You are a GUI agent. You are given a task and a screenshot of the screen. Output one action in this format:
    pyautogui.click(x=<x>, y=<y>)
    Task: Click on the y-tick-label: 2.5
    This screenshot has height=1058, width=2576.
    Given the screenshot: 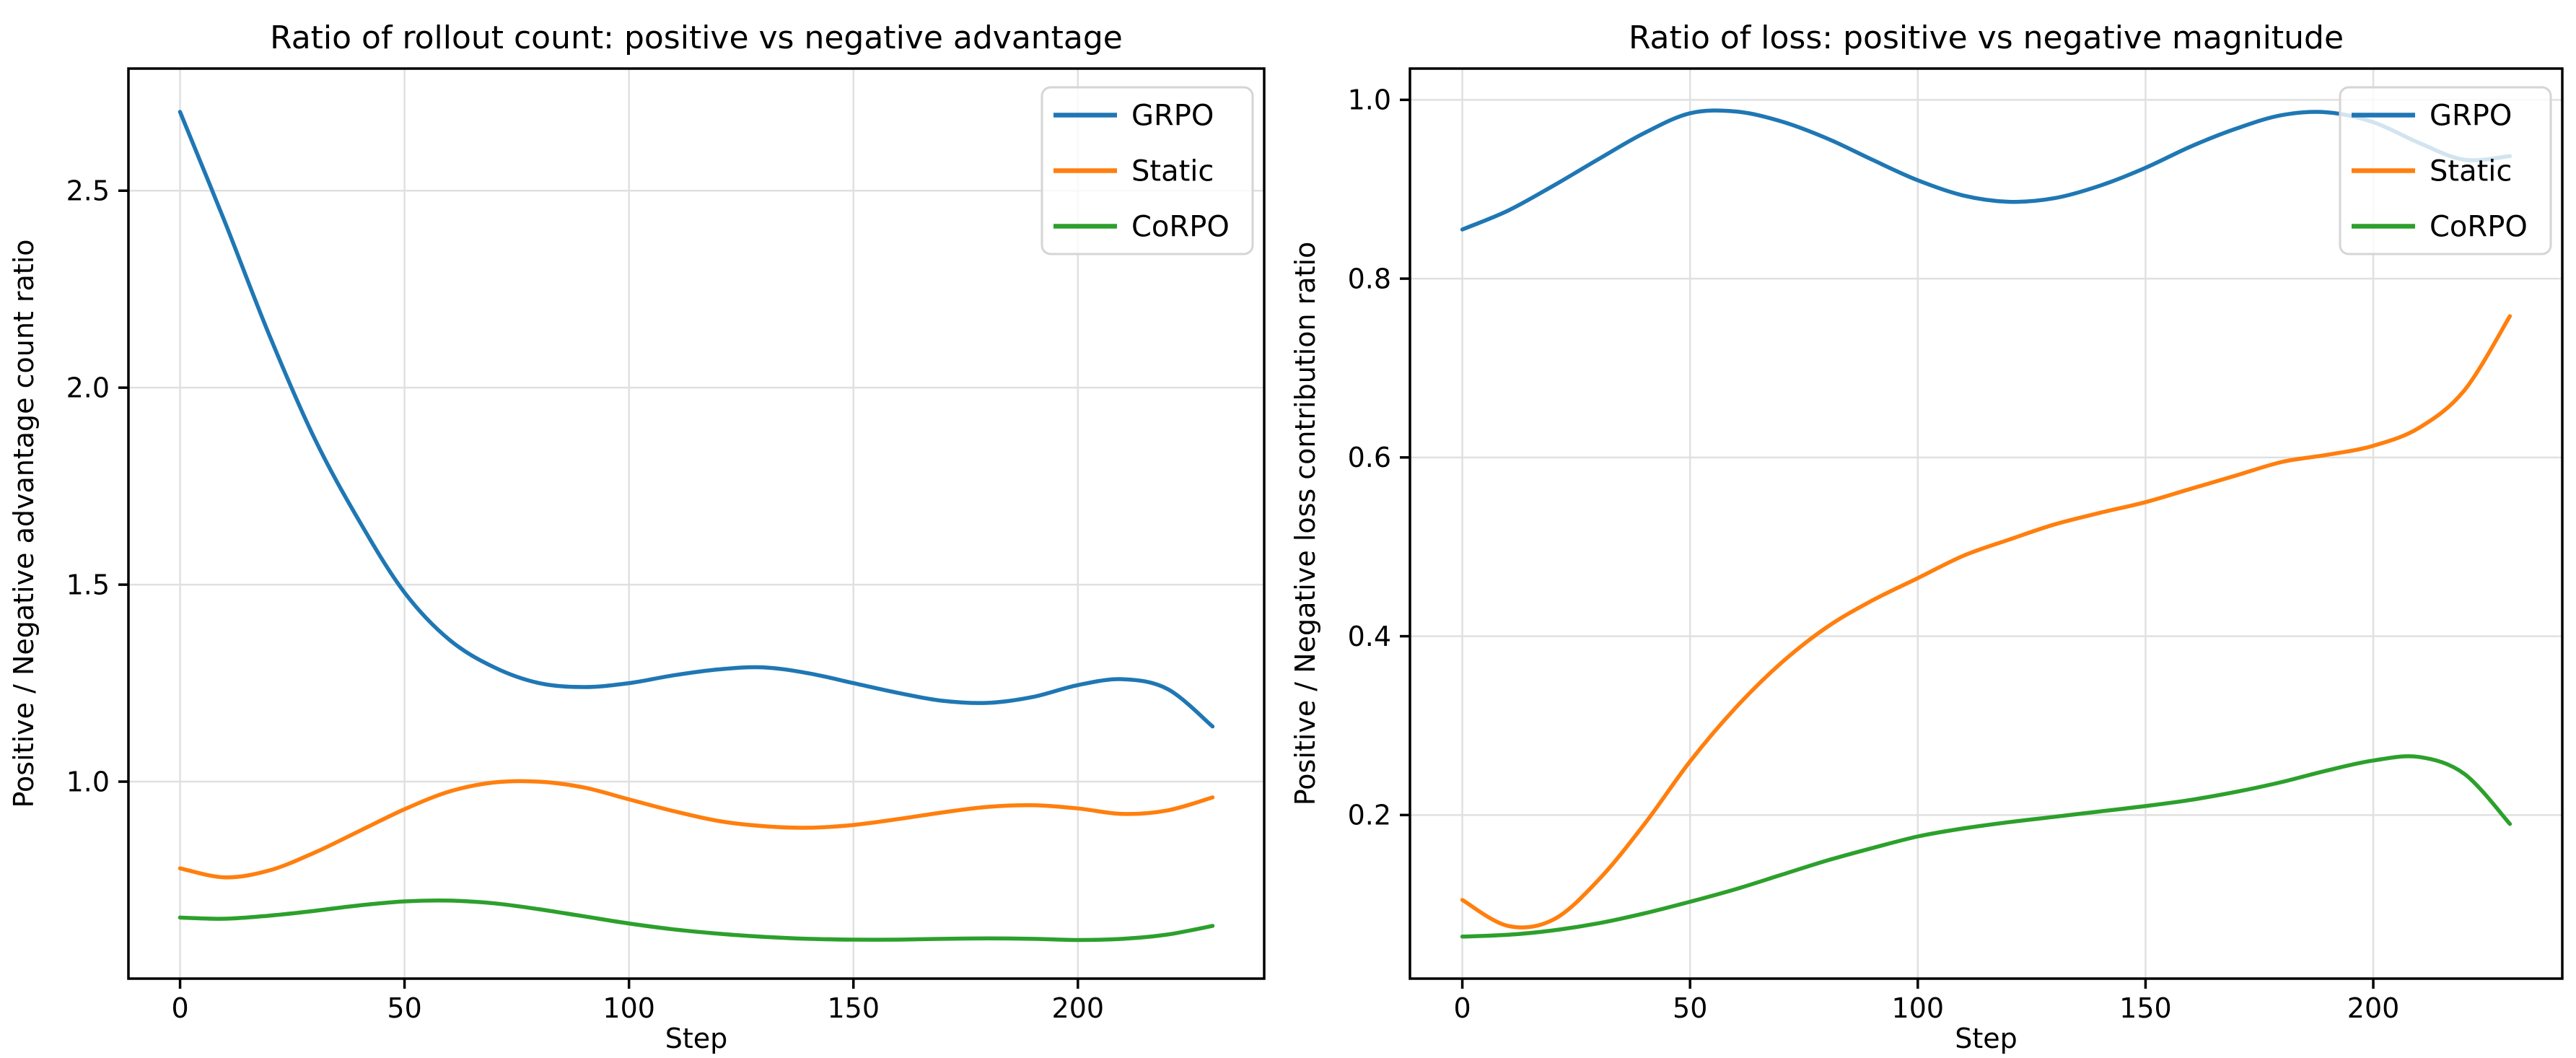 What is the action you would take?
    pyautogui.click(x=88, y=191)
    